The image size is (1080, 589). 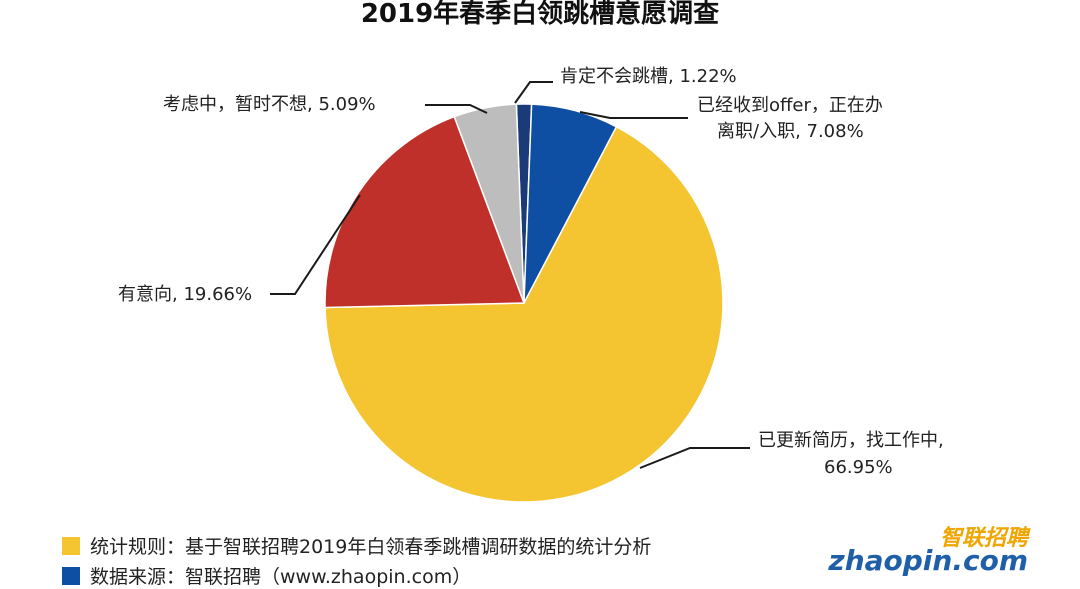 What do you see at coordinates (371, 547) in the screenshot?
I see `rule-text: 统计规则：基于智联招聘2019年白领春季跳槽调研数据的统计分析` at bounding box center [371, 547].